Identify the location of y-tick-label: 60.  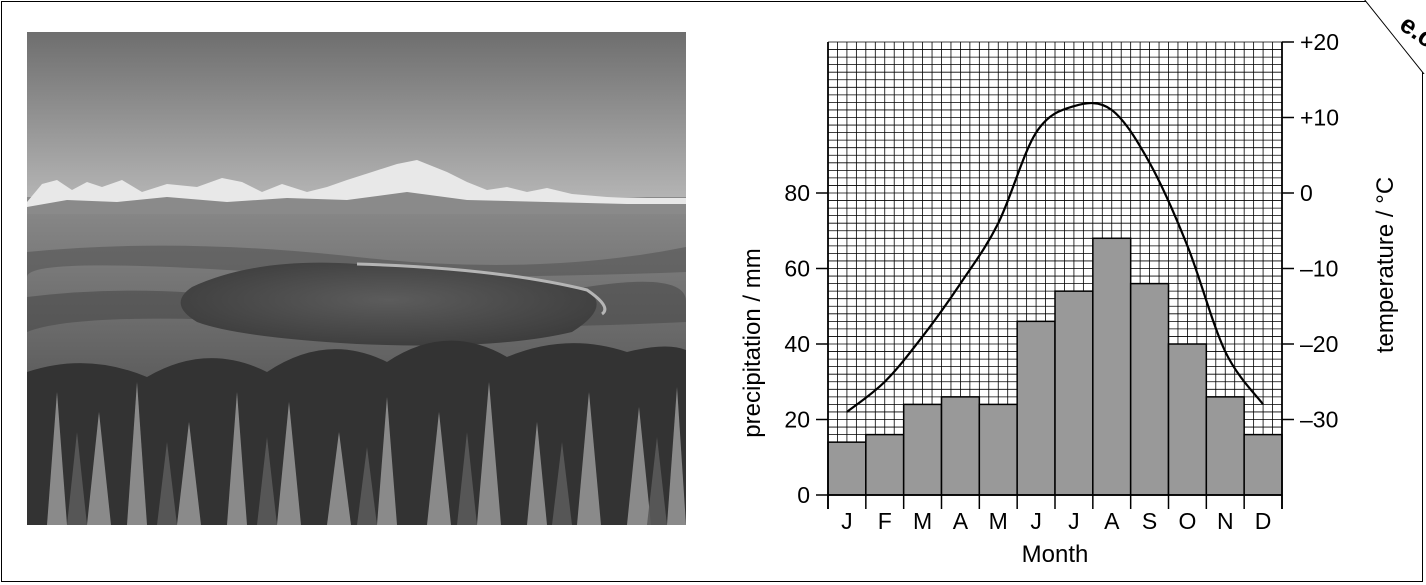
(797, 269).